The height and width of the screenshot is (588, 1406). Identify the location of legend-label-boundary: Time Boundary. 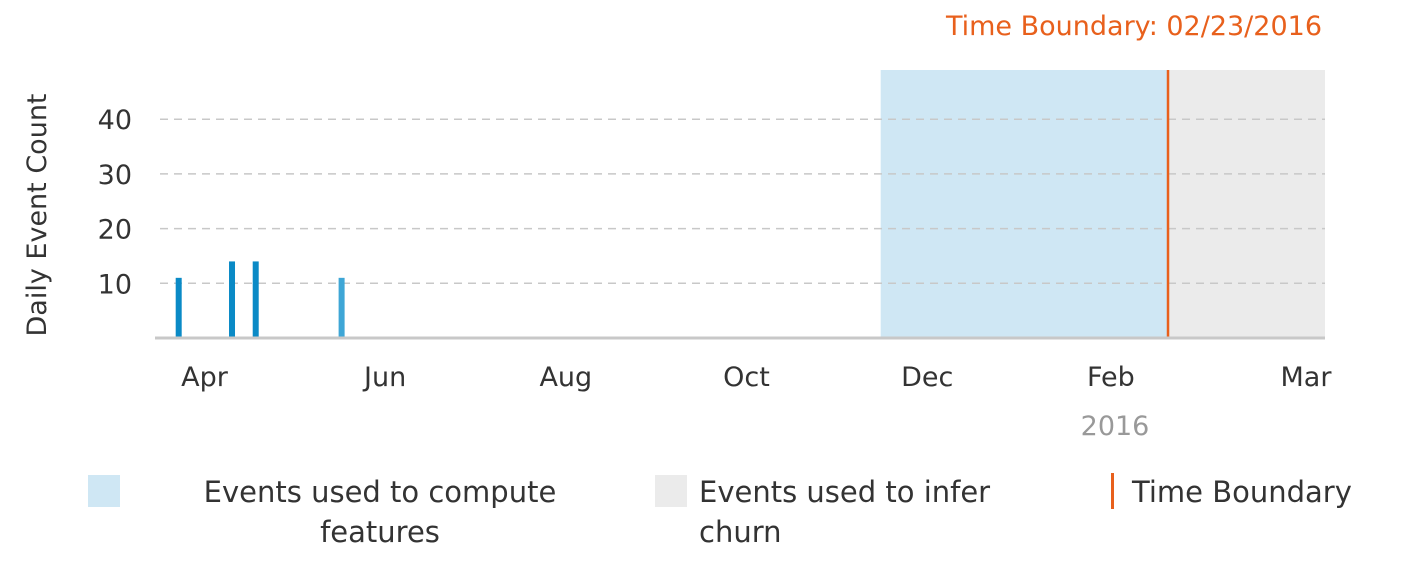
(1242, 492).